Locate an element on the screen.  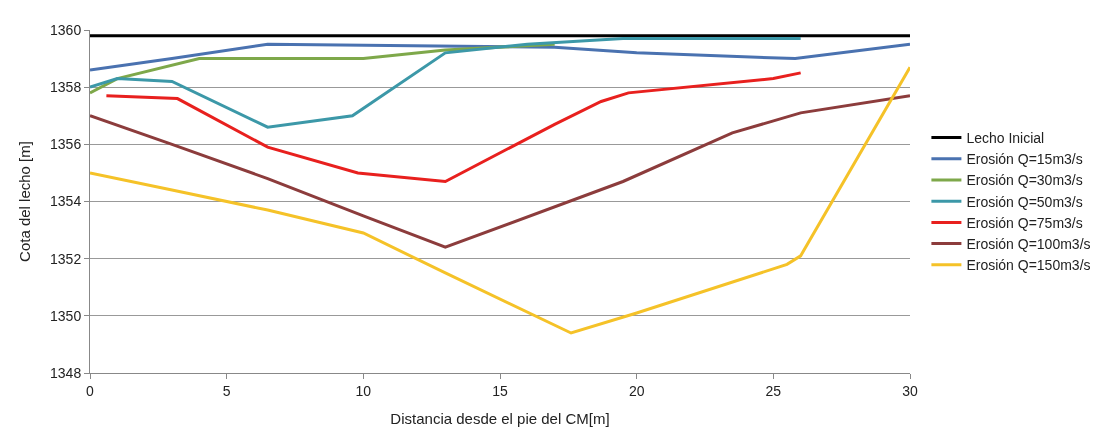
x-tick-label: 10 is located at coordinates (363, 390).